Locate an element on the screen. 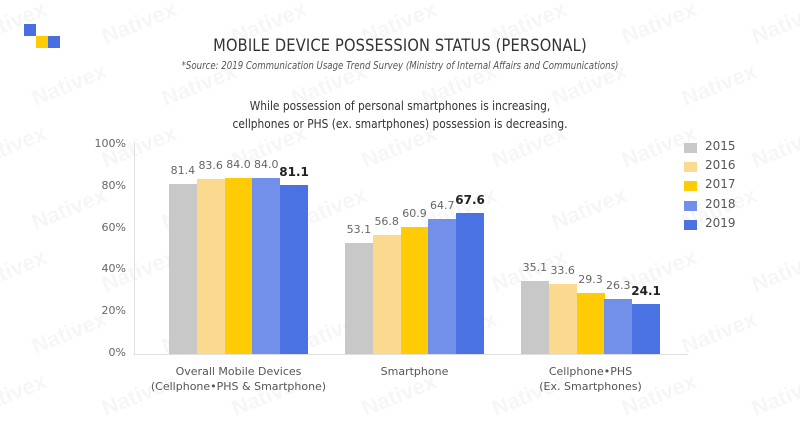 The height and width of the screenshot is (422, 800). y-axis-line is located at coordinates (134, 248).